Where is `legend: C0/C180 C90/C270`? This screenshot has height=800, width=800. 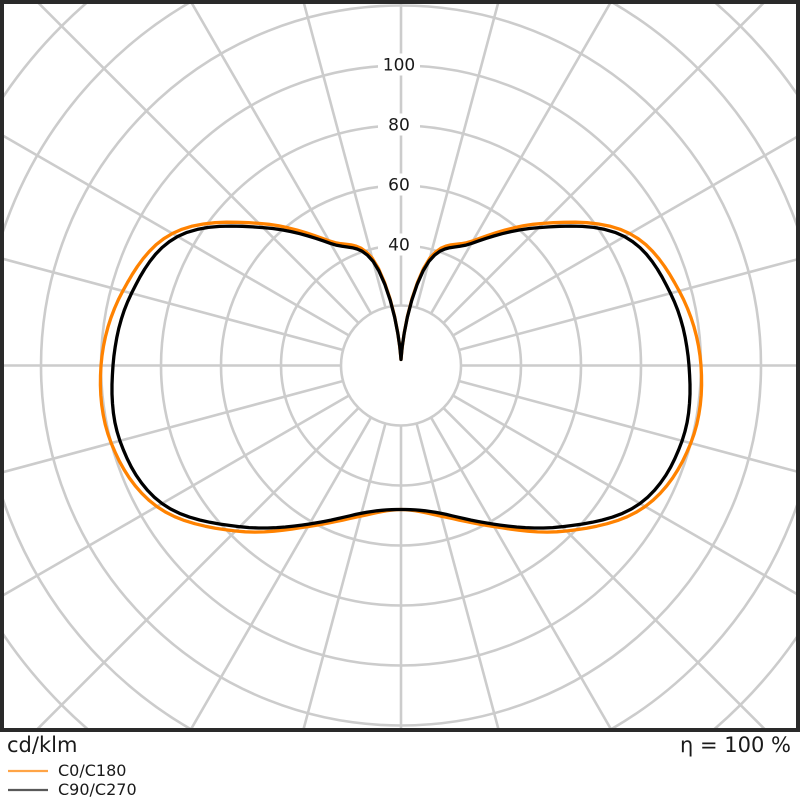
legend: C0/C180 C90/C270 is located at coordinates (72, 780).